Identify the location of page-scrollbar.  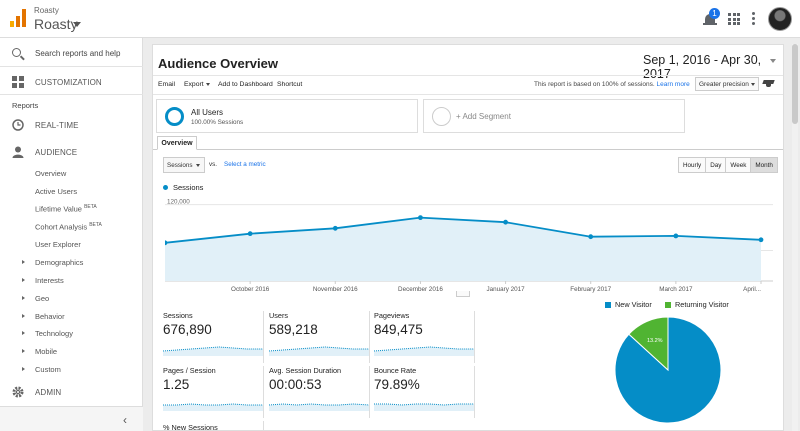
(795, 237).